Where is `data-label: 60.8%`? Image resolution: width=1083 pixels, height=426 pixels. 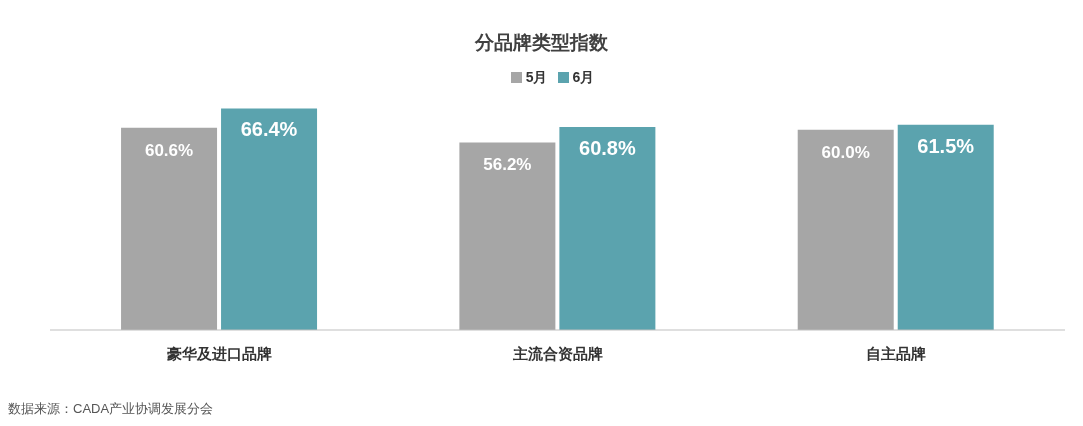 data-label: 60.8% is located at coordinates (607, 148).